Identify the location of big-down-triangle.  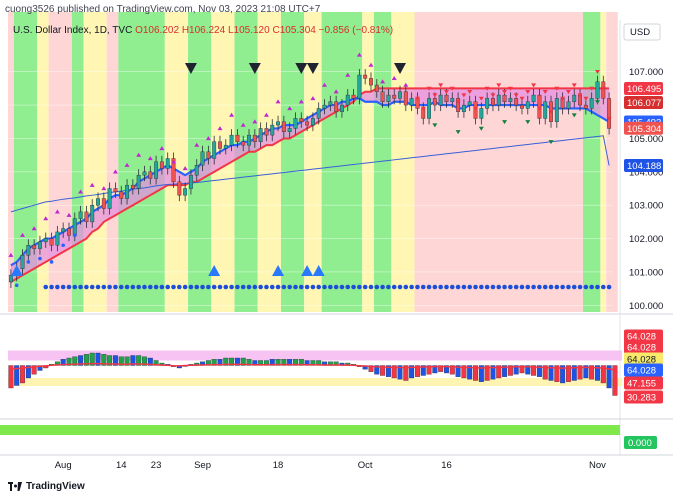
(190, 68).